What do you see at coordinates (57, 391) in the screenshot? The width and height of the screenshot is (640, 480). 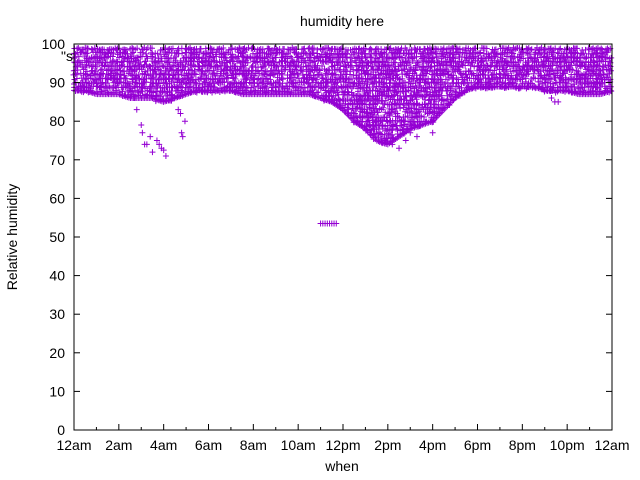 I see `y-tick-label: 10` at bounding box center [57, 391].